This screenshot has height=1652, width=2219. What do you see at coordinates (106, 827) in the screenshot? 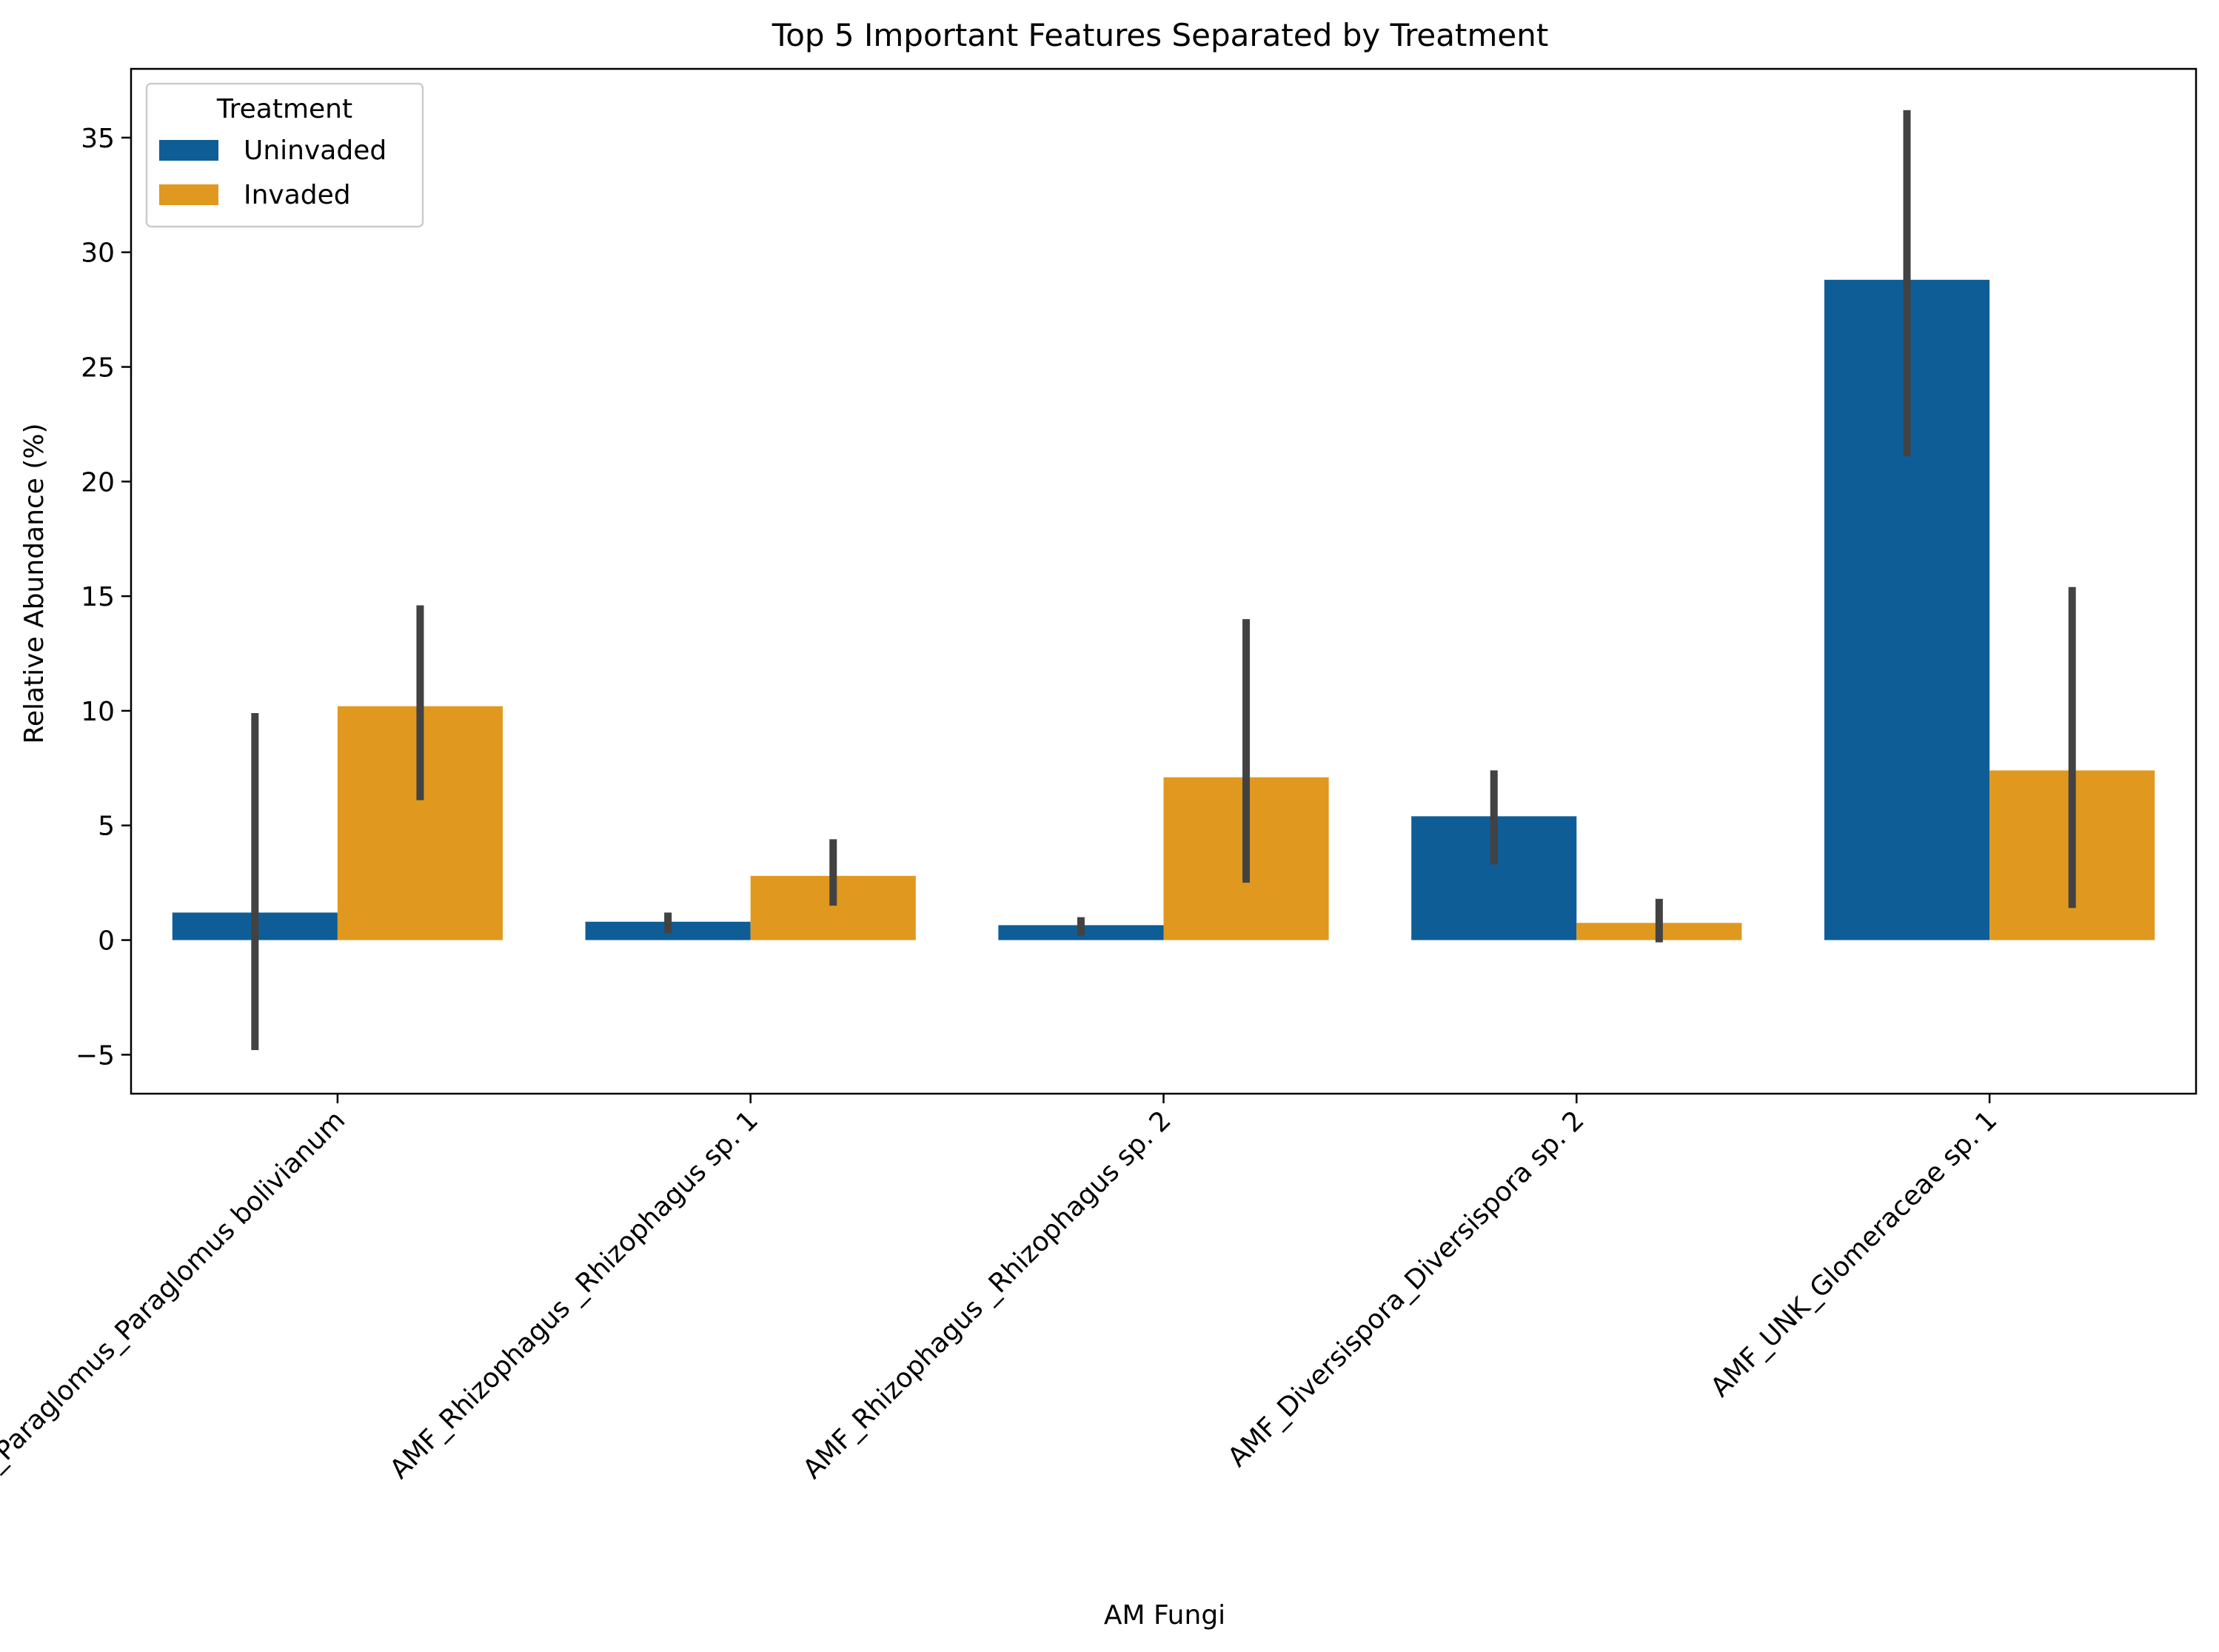
I see `y-tick-label: 5` at bounding box center [106, 827].